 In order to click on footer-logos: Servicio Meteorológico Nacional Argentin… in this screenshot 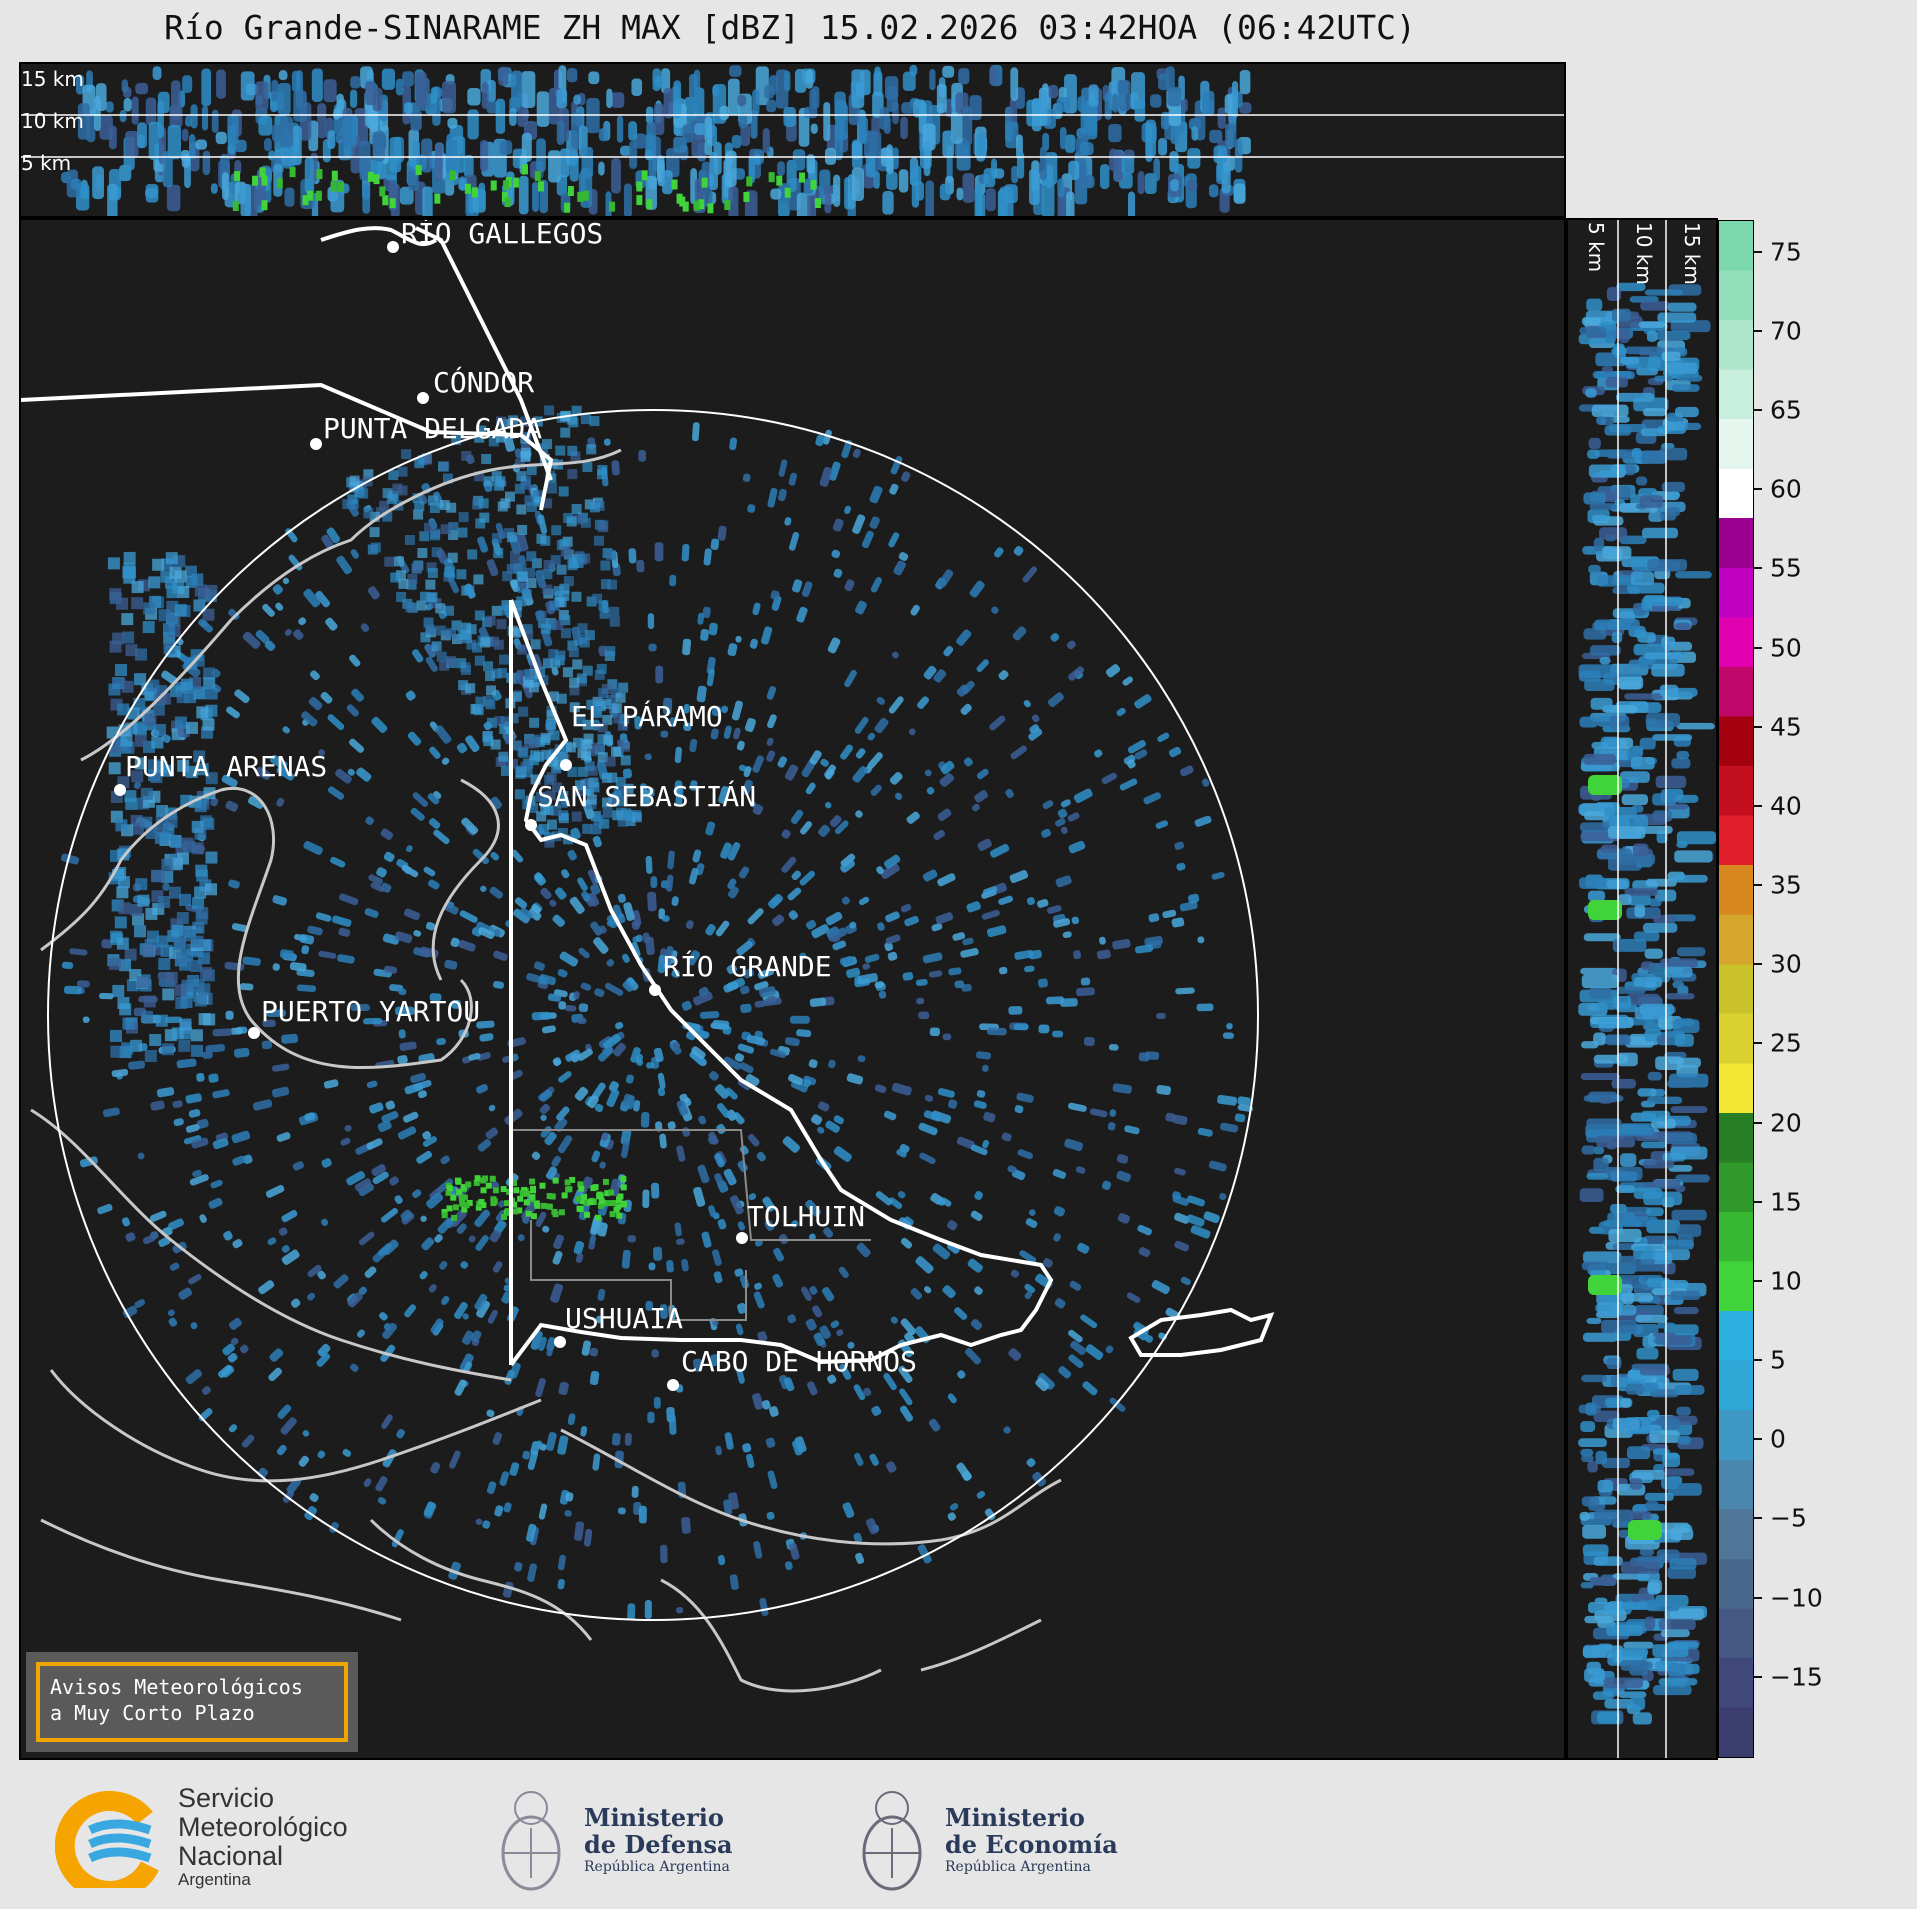, I will do `click(958, 1838)`.